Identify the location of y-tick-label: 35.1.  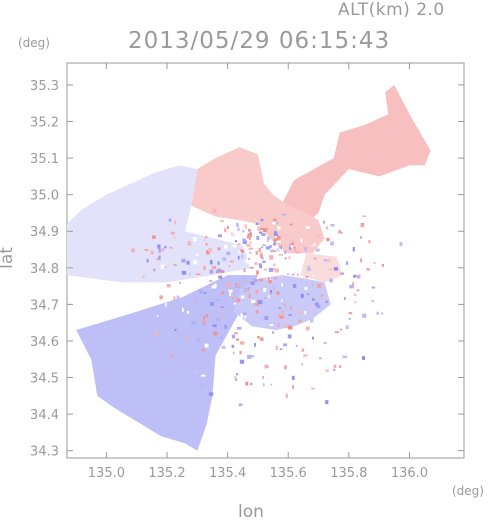
(44, 159).